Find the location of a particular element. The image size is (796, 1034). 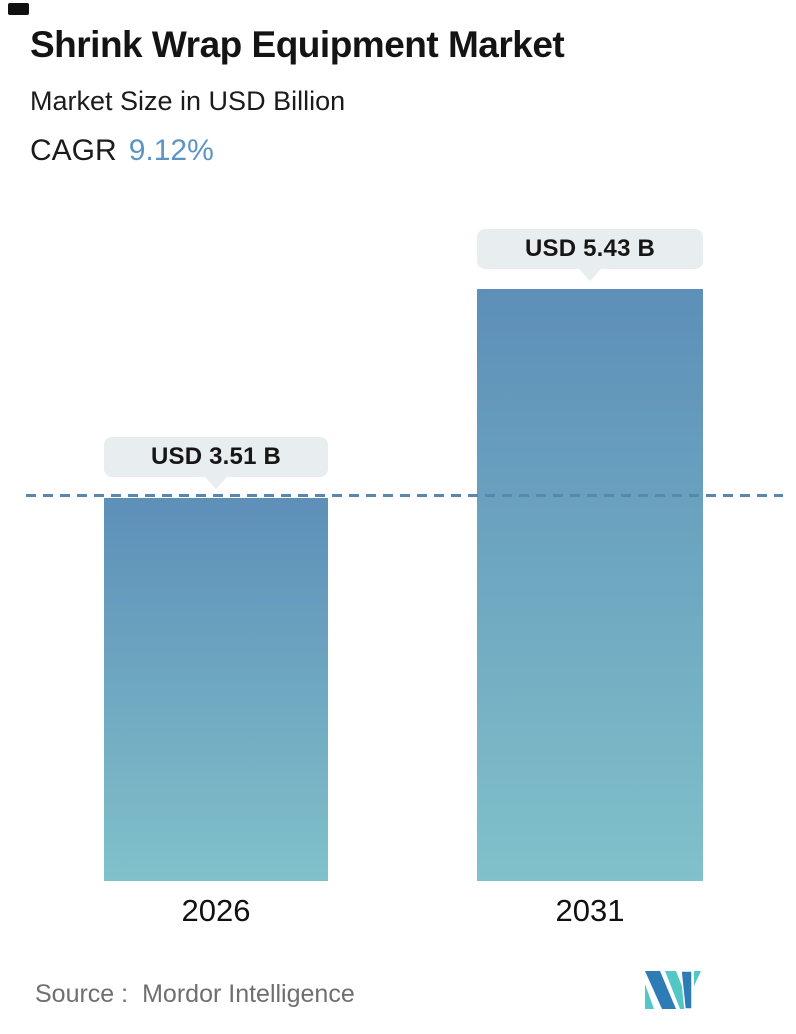

logo-blue-diagonal is located at coordinates (660, 990).